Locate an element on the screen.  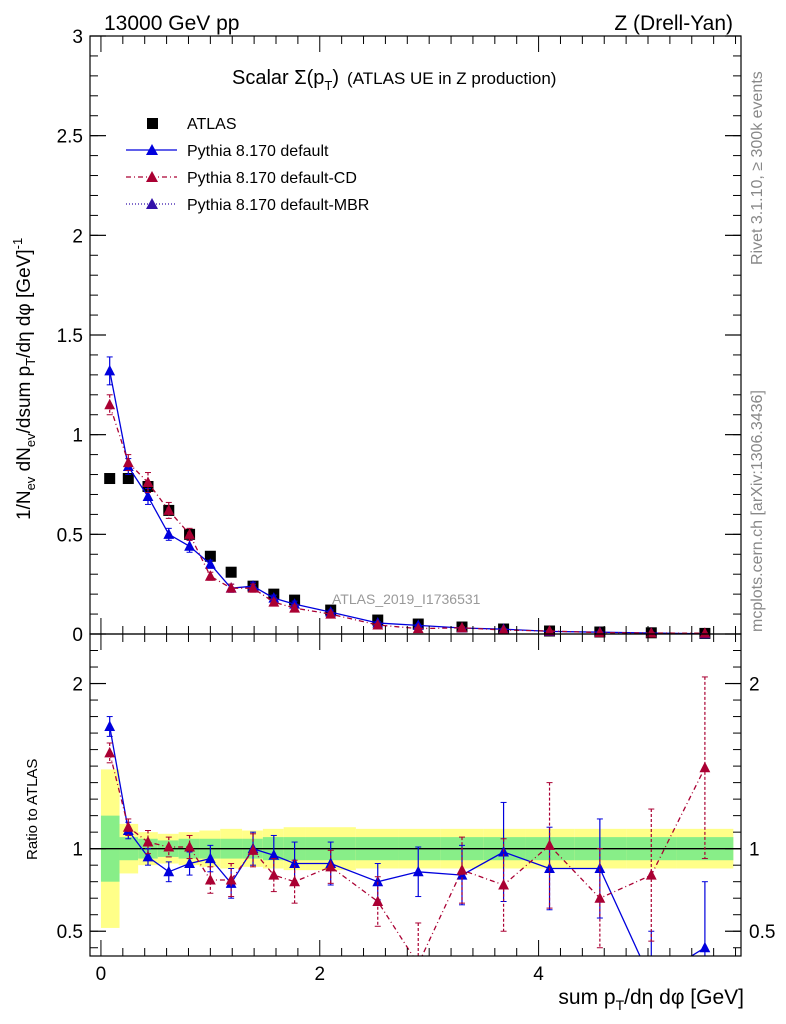
ratio-y-tick-label-right: 0.5 is located at coordinates (762, 932).